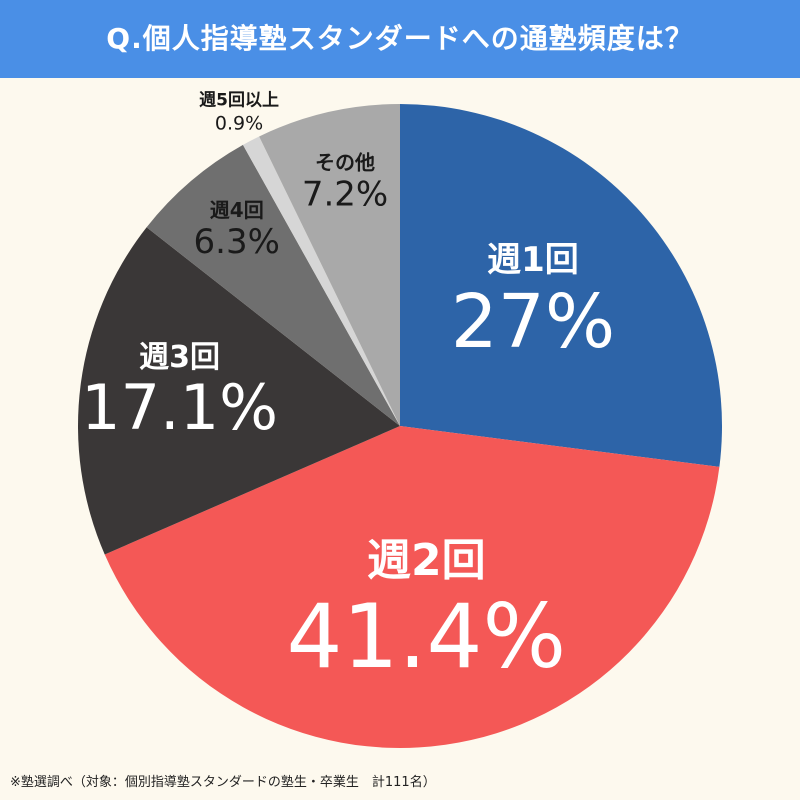  What do you see at coordinates (179, 357) in the screenshot?
I see `slice-label-3: 週3回` at bounding box center [179, 357].